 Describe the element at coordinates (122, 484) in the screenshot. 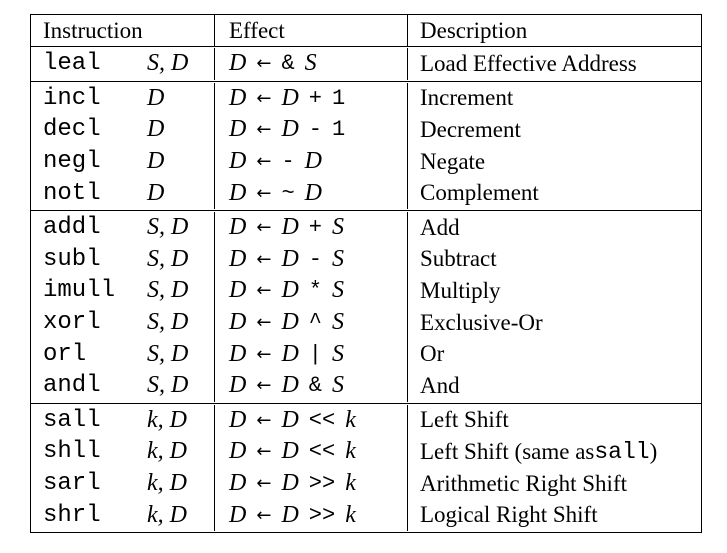

I see `instruction-cell: sarl k, D` at that location.